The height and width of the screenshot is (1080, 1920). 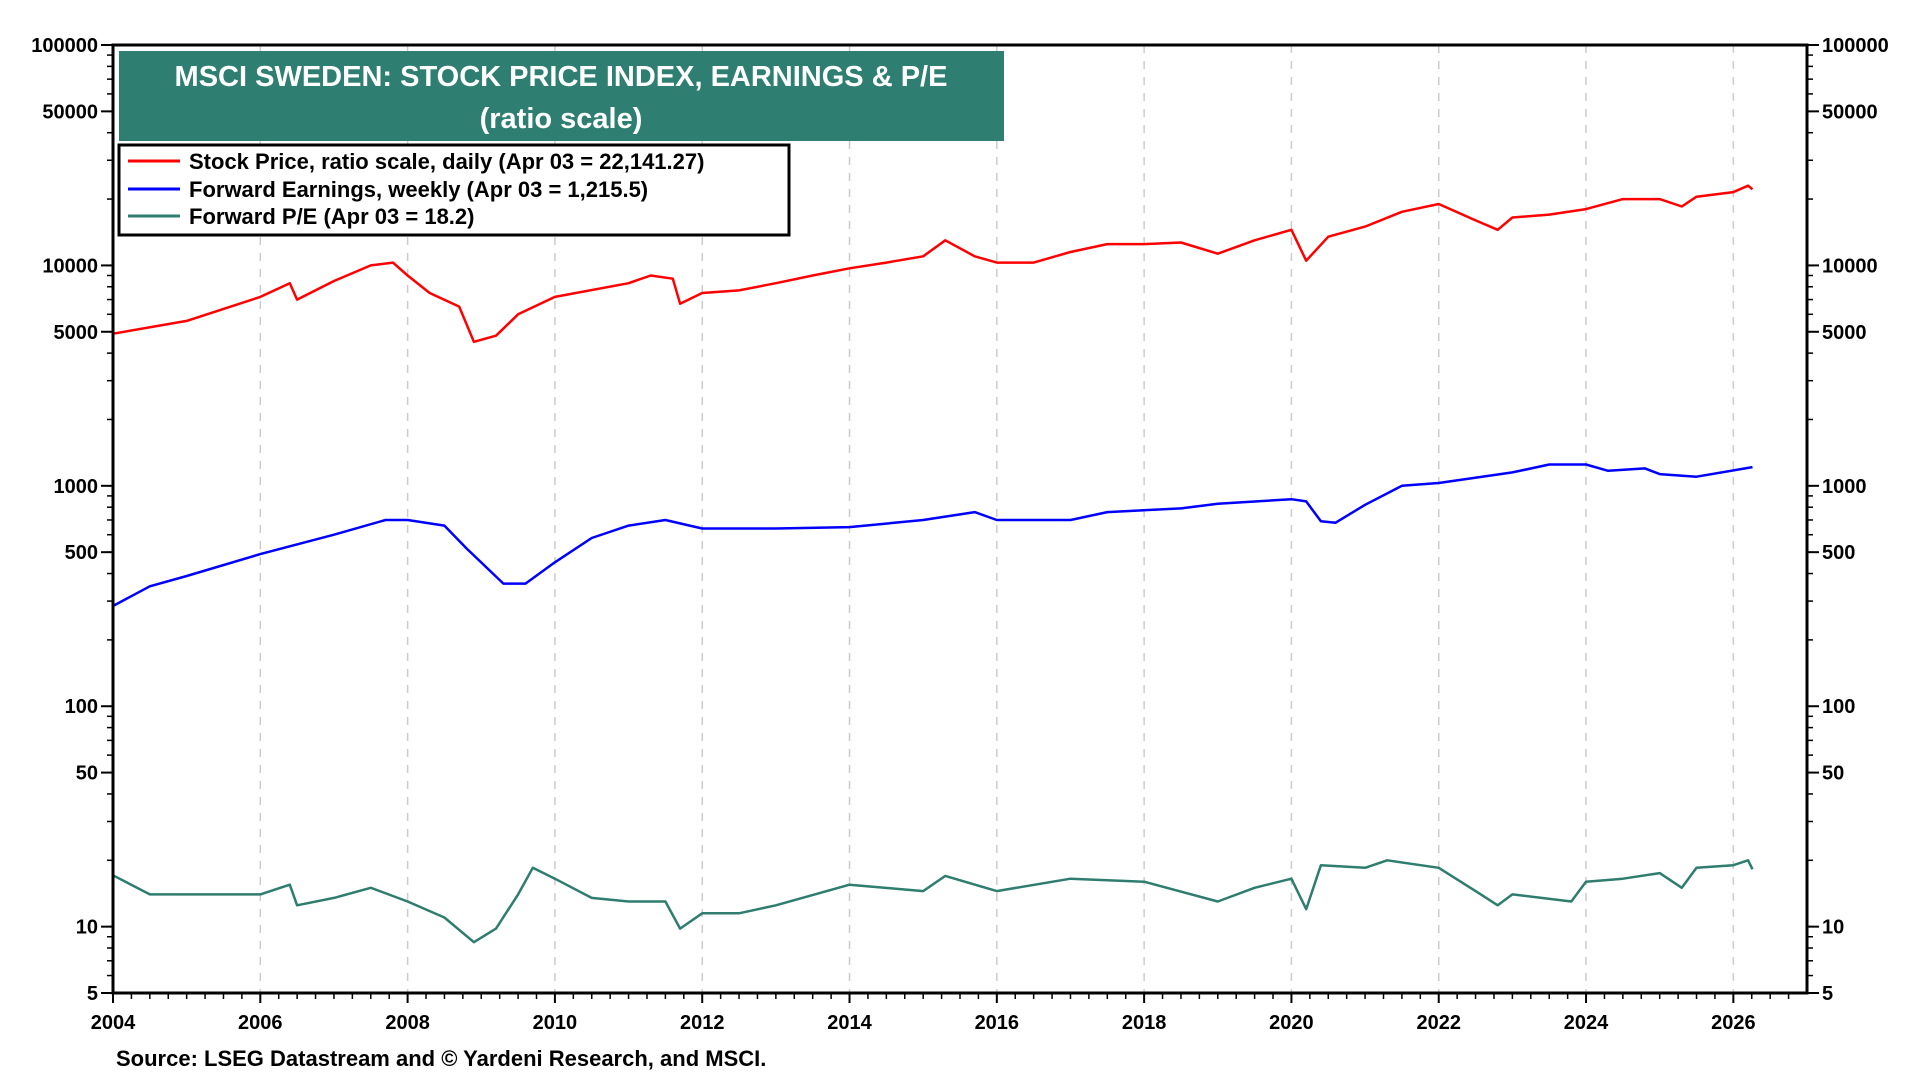 What do you see at coordinates (64, 46) in the screenshot?
I see `y-tick-label-left: 100000` at bounding box center [64, 46].